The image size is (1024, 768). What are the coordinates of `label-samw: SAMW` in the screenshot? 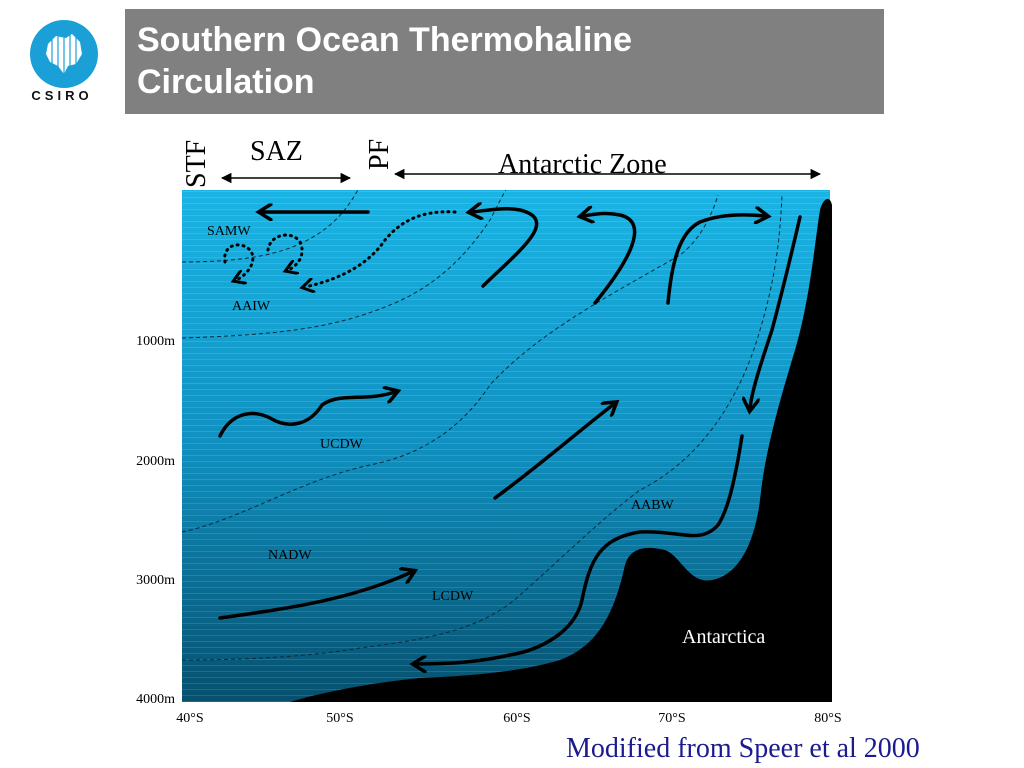 It's located at (229, 231).